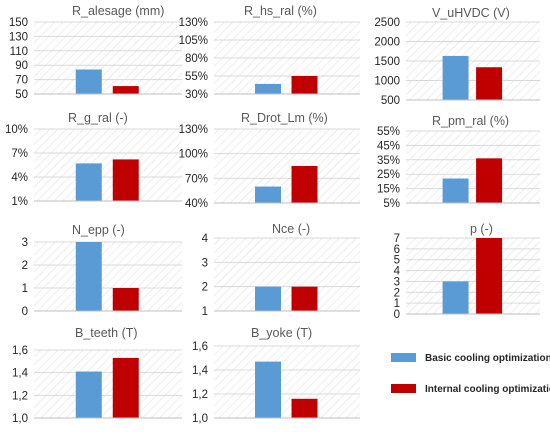  What do you see at coordinates (18, 37) in the screenshot?
I see `y-tick-label: 130` at bounding box center [18, 37].